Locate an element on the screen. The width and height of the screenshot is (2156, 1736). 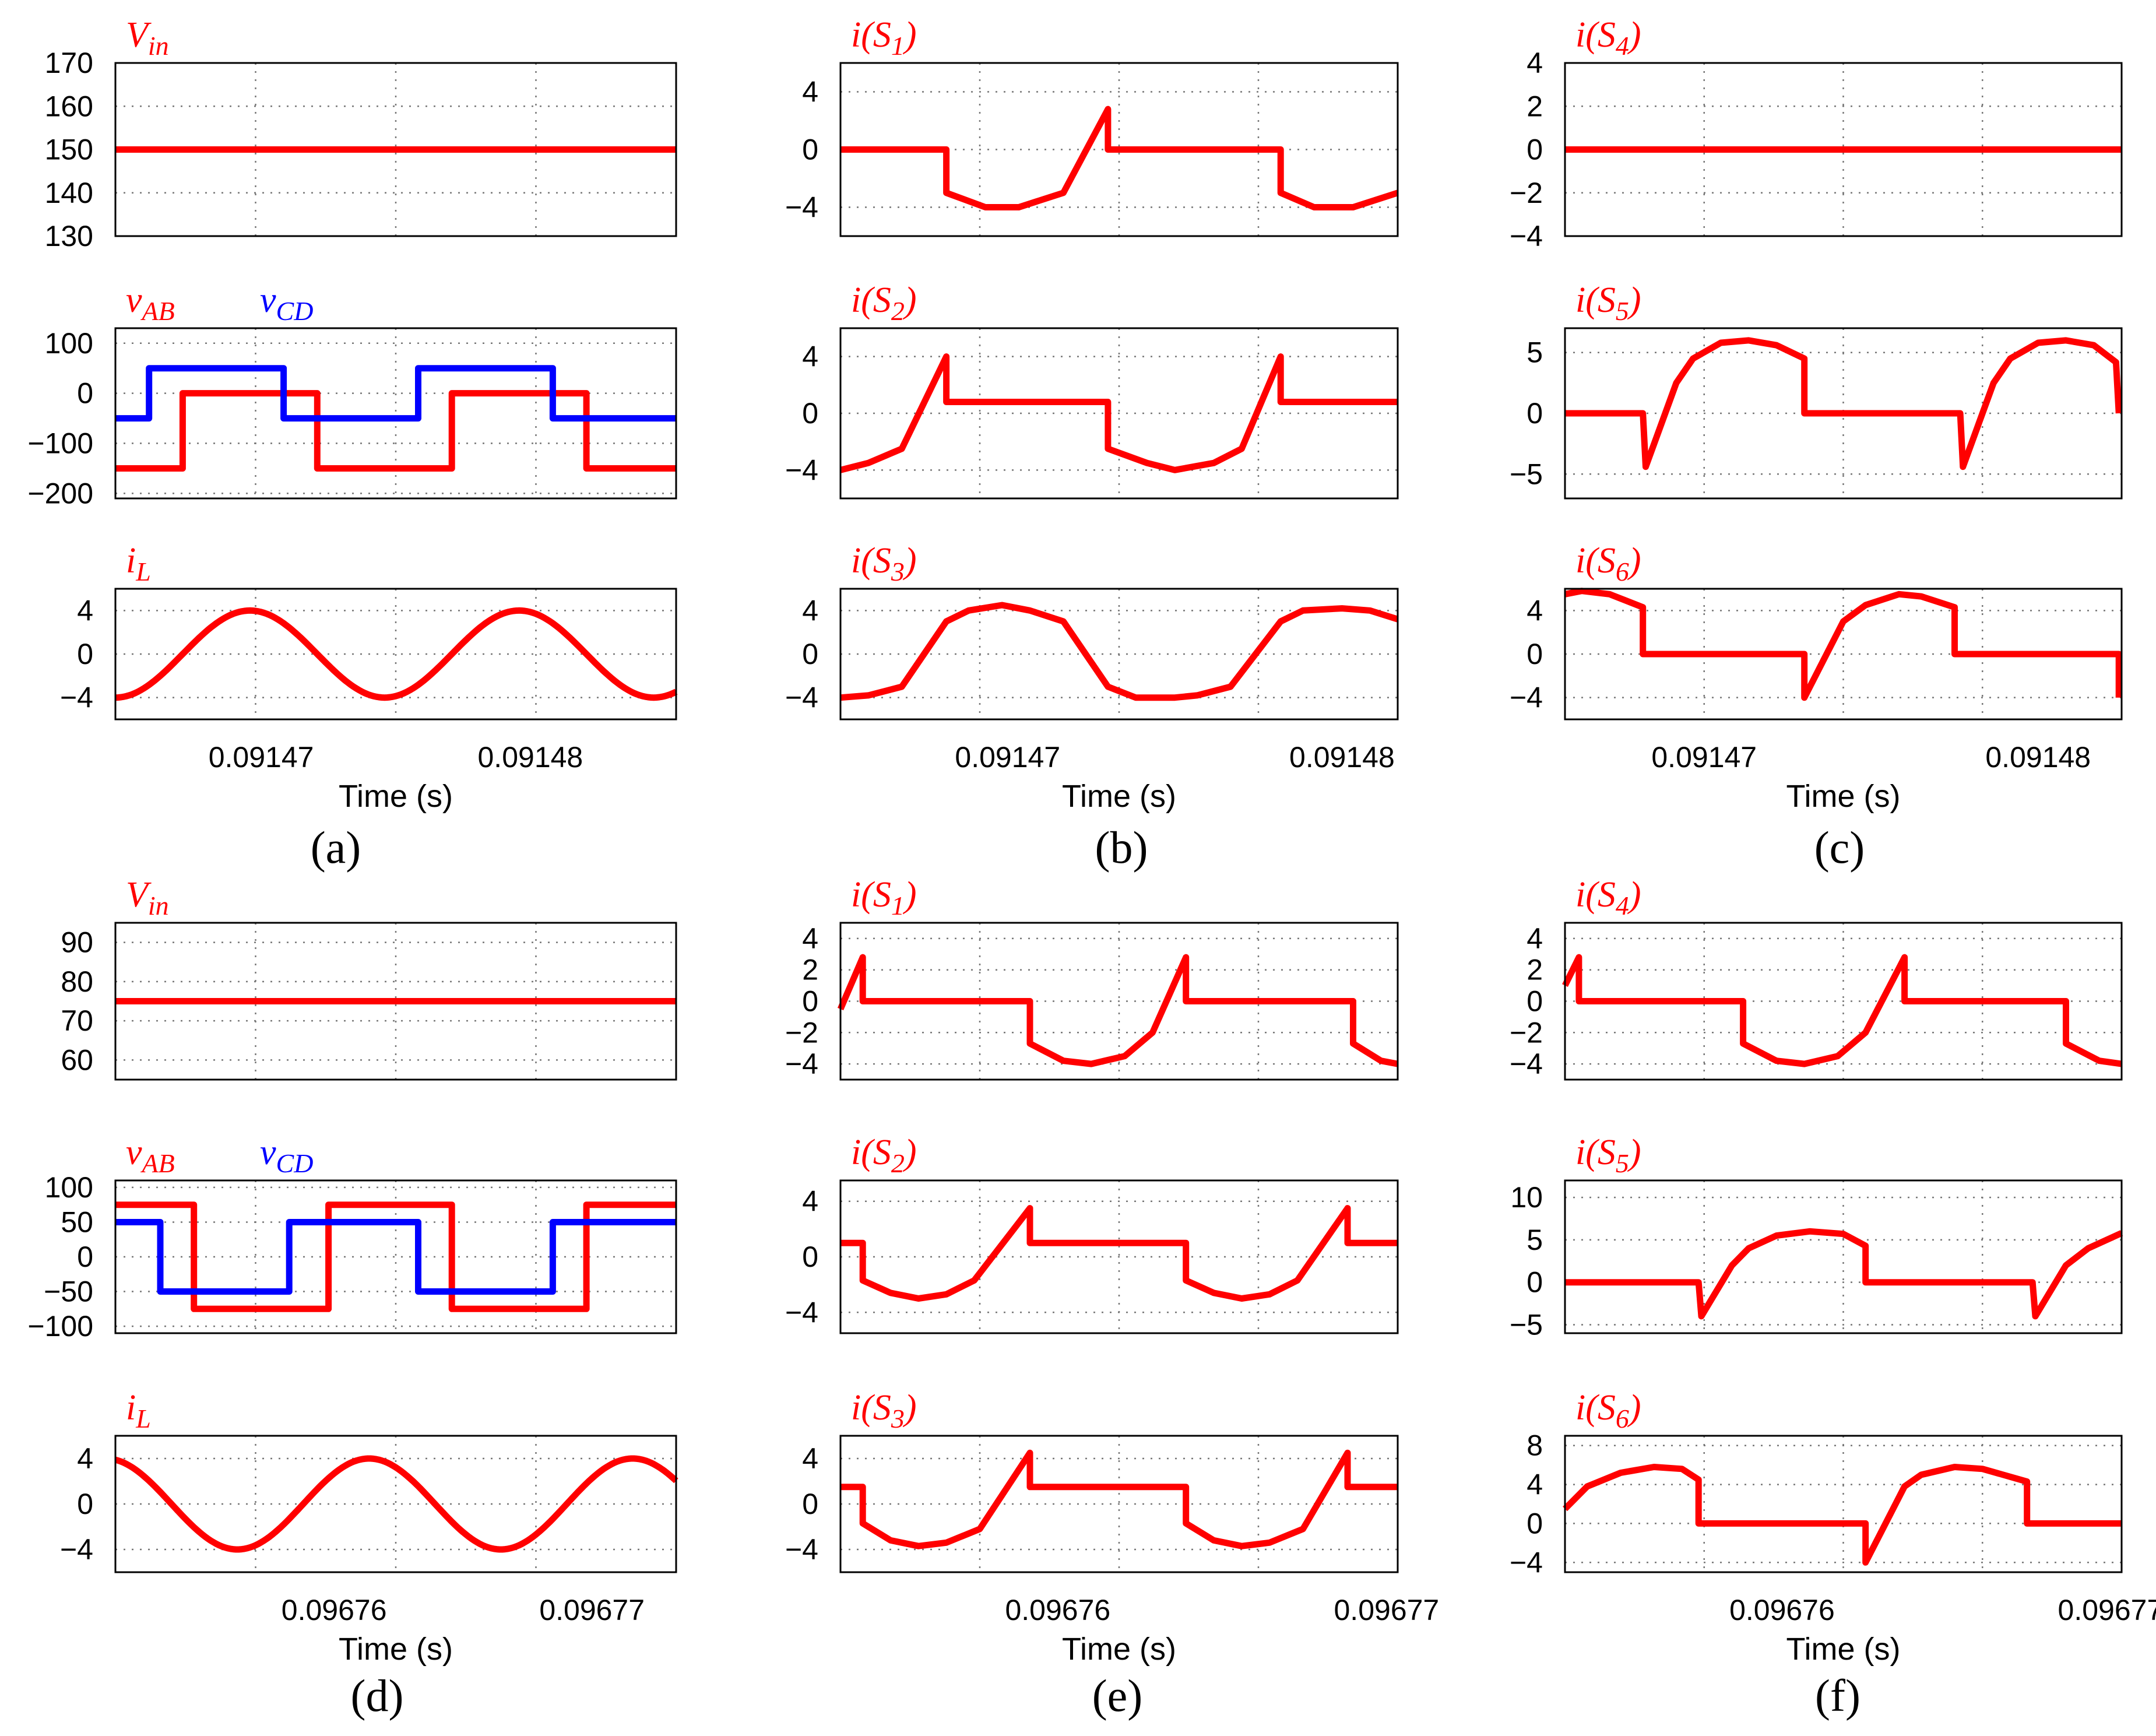
panel-f3: 8 4 0 −4 0.09676 0.09677 Time (s) i(S6) is located at coordinates (1833, 1528).